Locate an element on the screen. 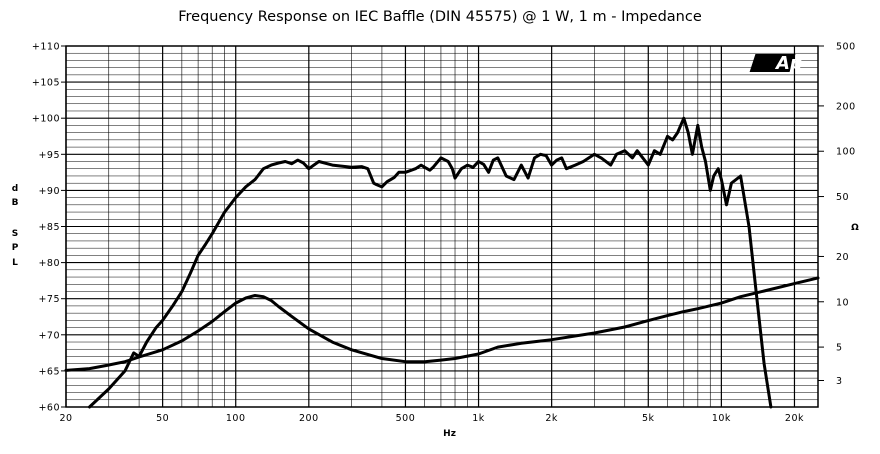 Image resolution: width=880 pixels, height=454 pixels. y-left-tick-labels: +110 +105 +100 +95 +90 +85 +80 +75 +70 +65 +60 is located at coordinates (46, 228).